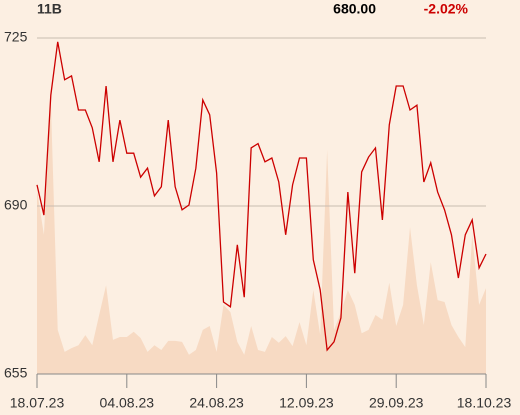 The width and height of the screenshot is (520, 415). I want to click on x-tick-label: 04.08.23, so click(127, 403).